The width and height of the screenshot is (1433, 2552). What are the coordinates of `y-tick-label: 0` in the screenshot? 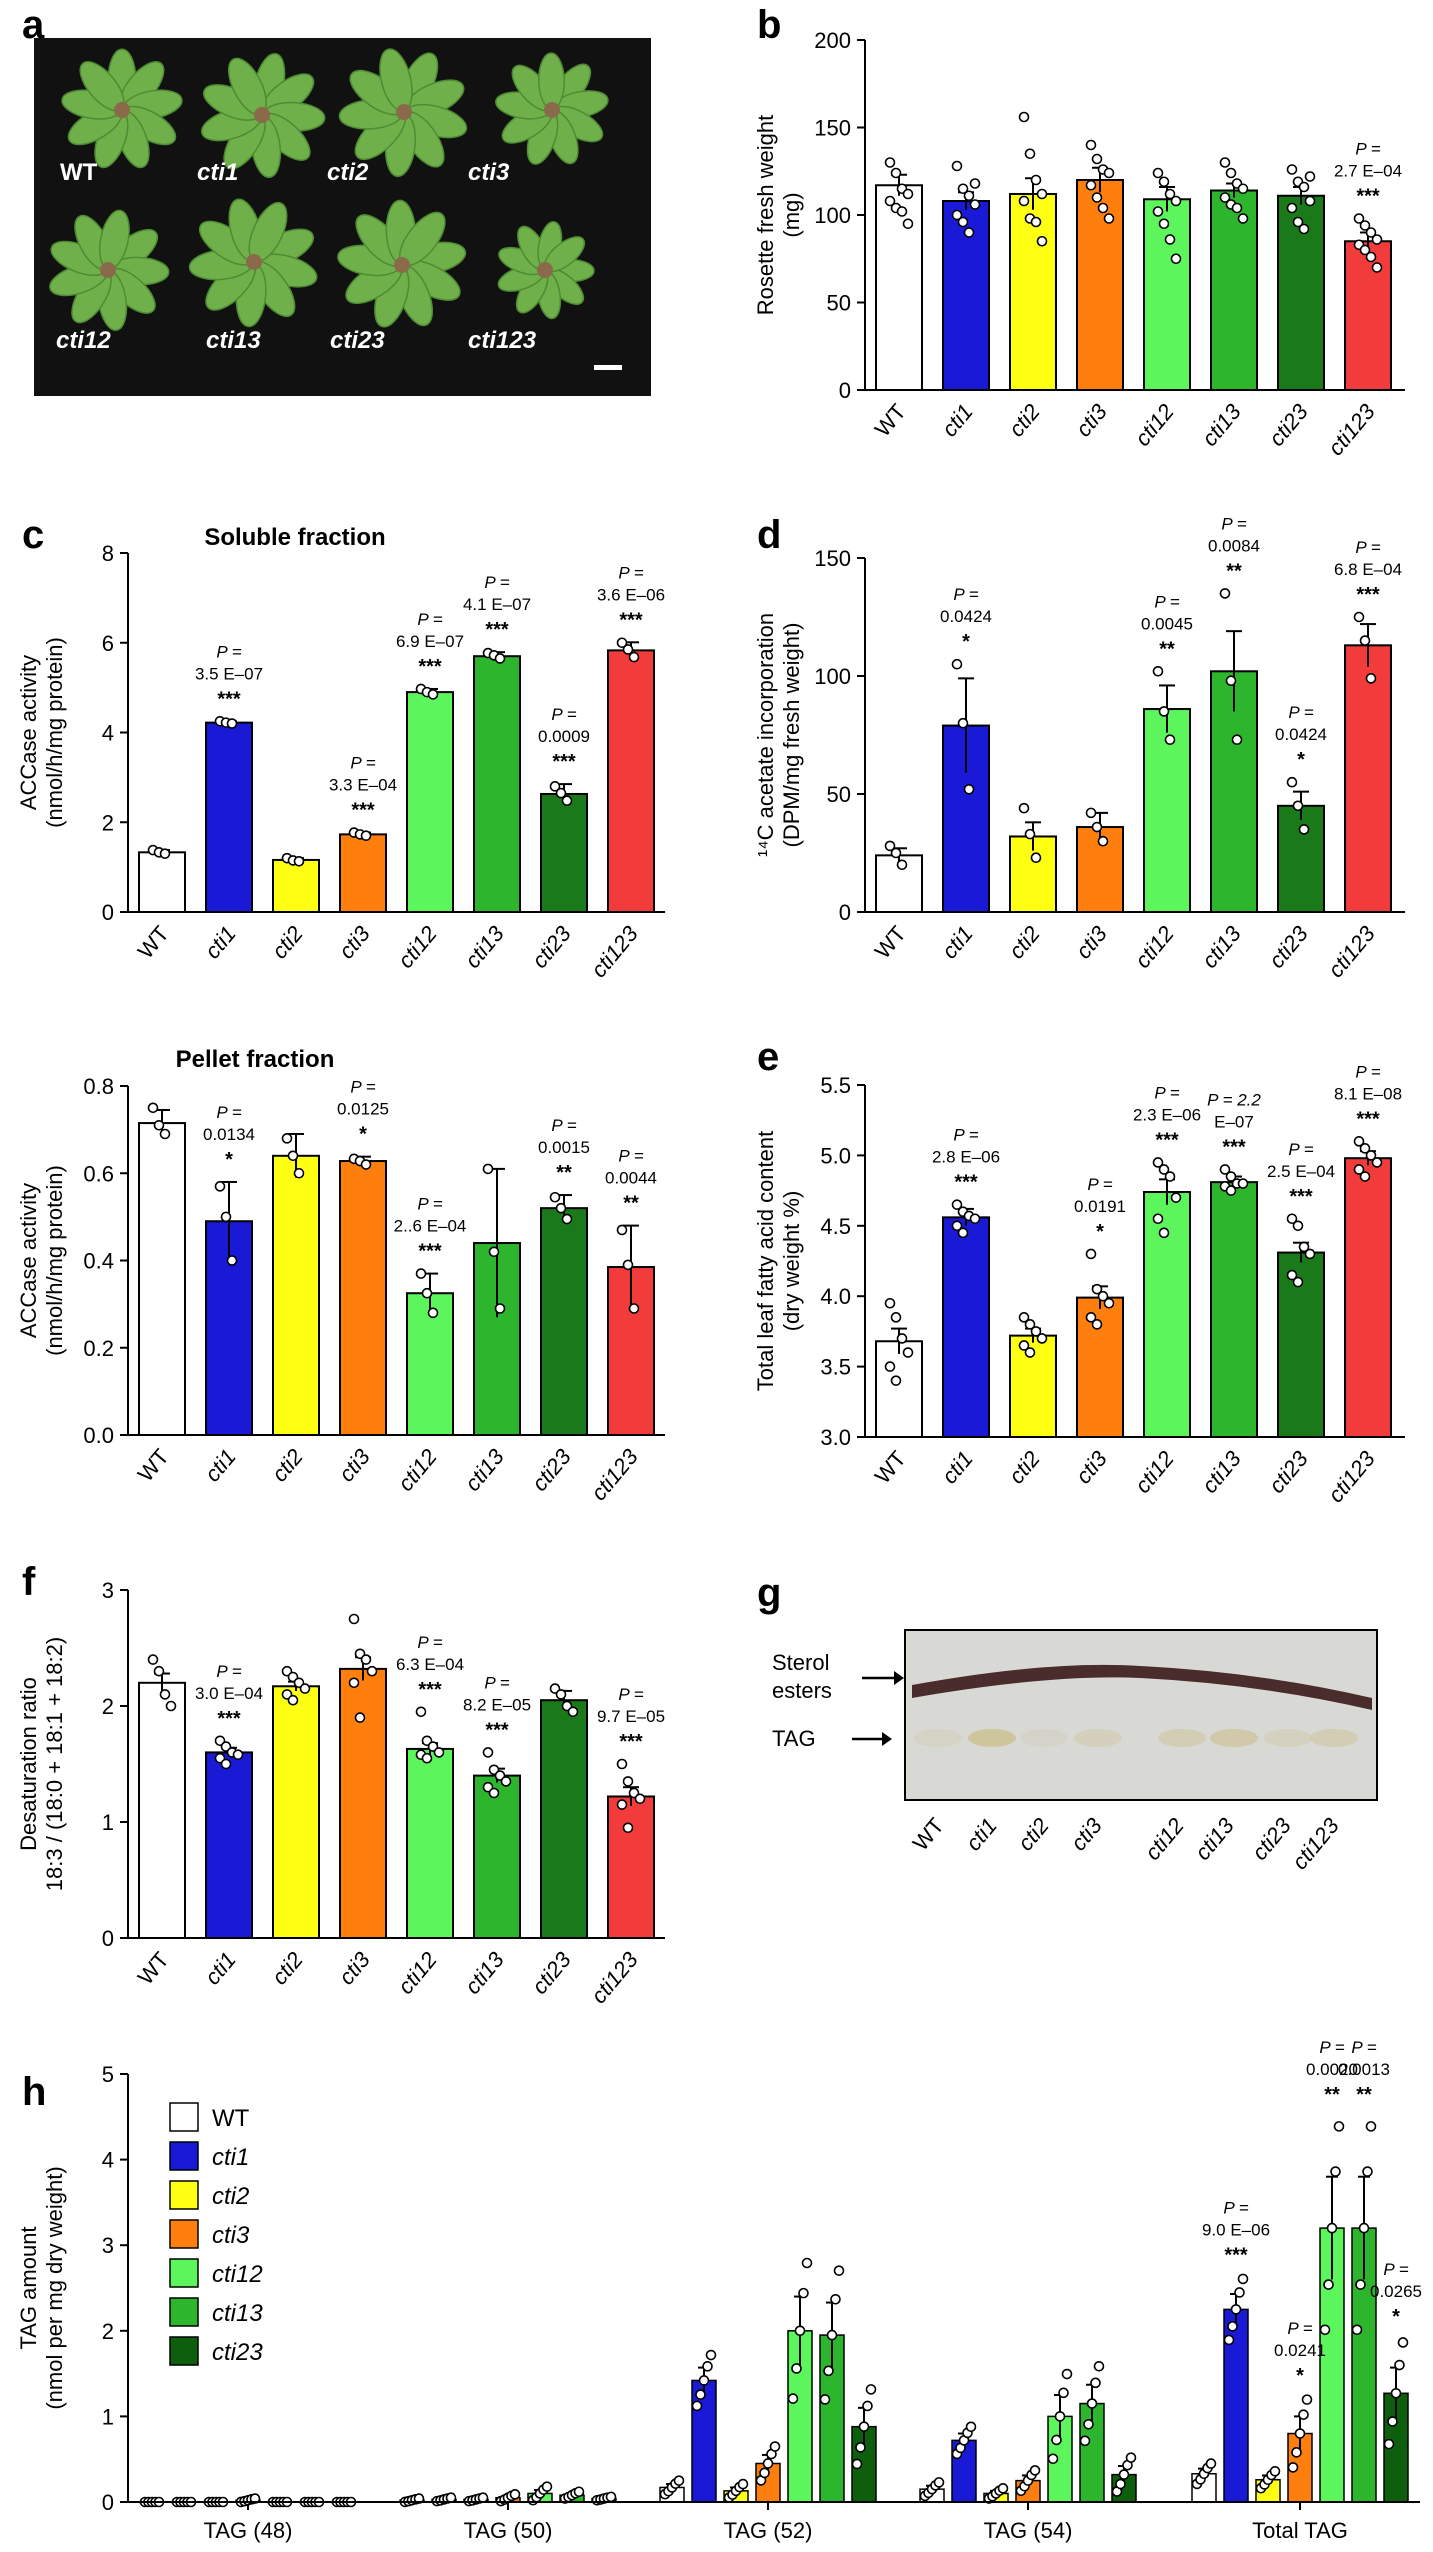 It's located at (108, 912).